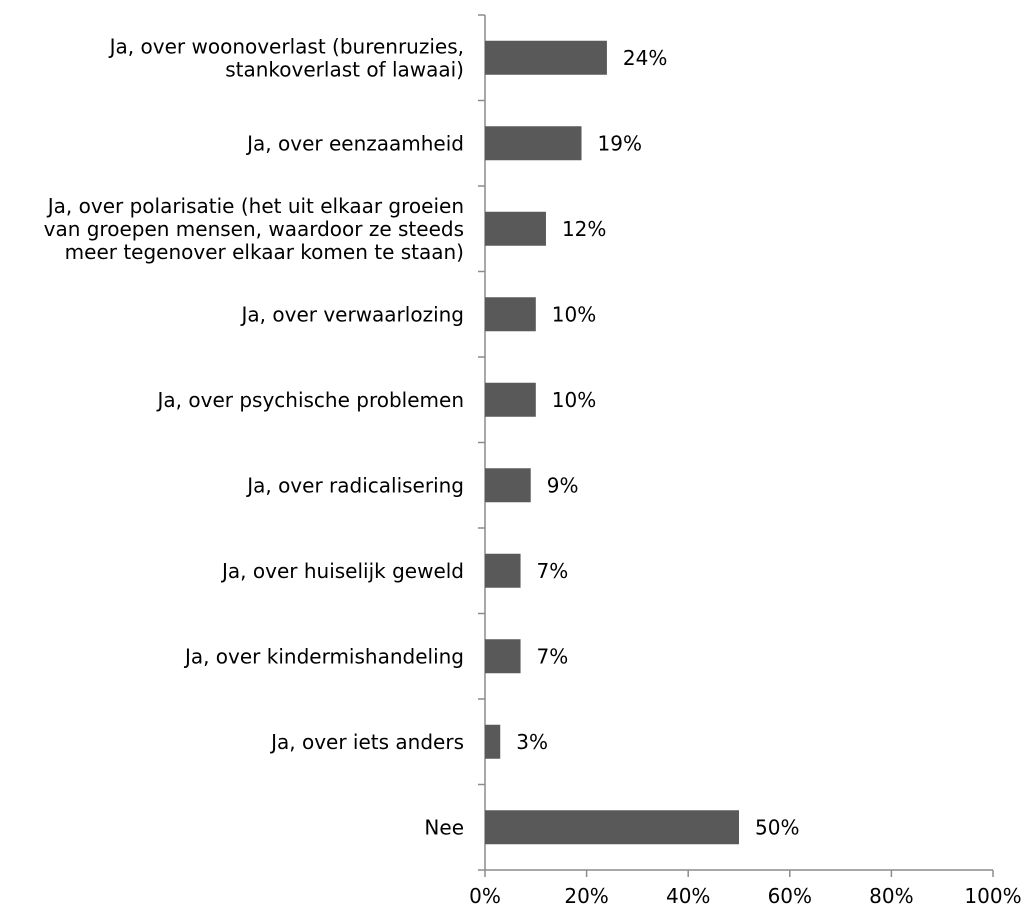 The image size is (1031, 912). I want to click on data-label: 9%, so click(563, 485).